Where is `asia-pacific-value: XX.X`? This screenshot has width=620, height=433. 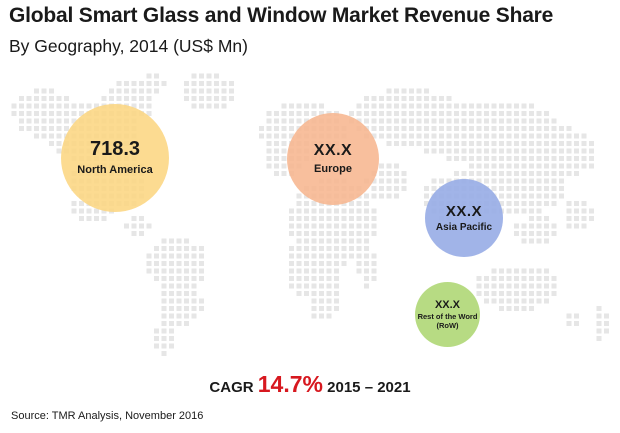
asia-pacific-value: XX.X is located at coordinates (464, 211).